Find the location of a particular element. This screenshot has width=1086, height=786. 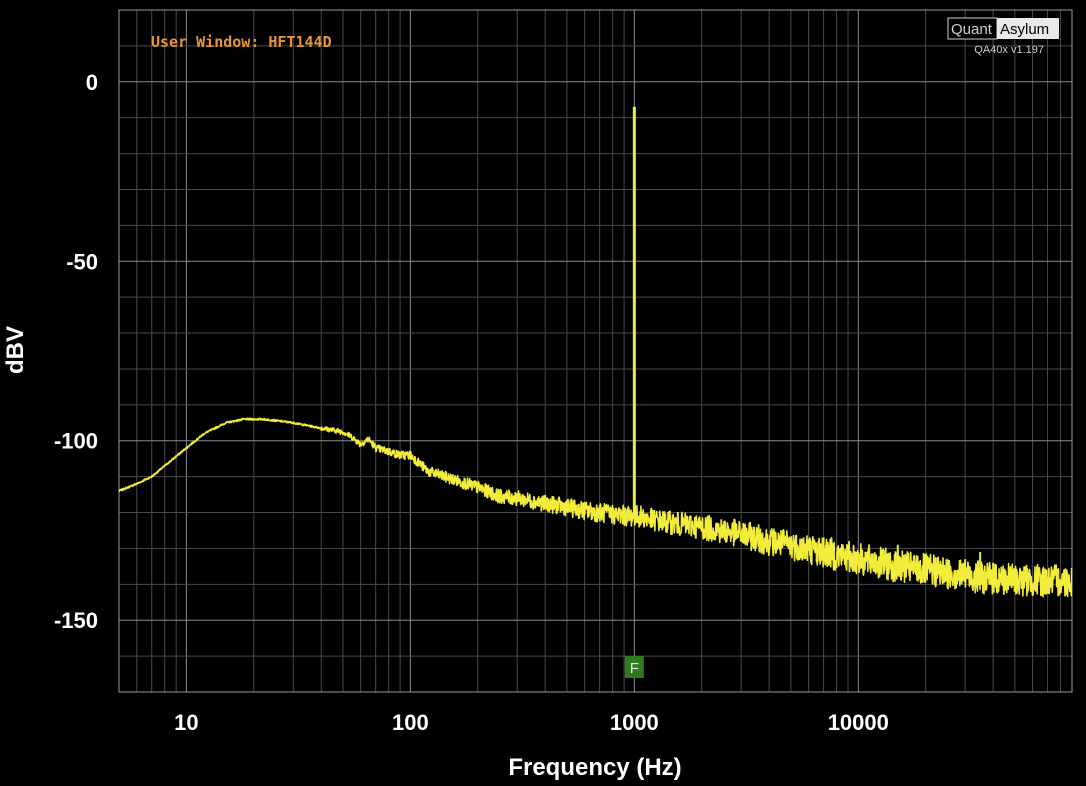

fundamental-marker: F is located at coordinates (634, 667).